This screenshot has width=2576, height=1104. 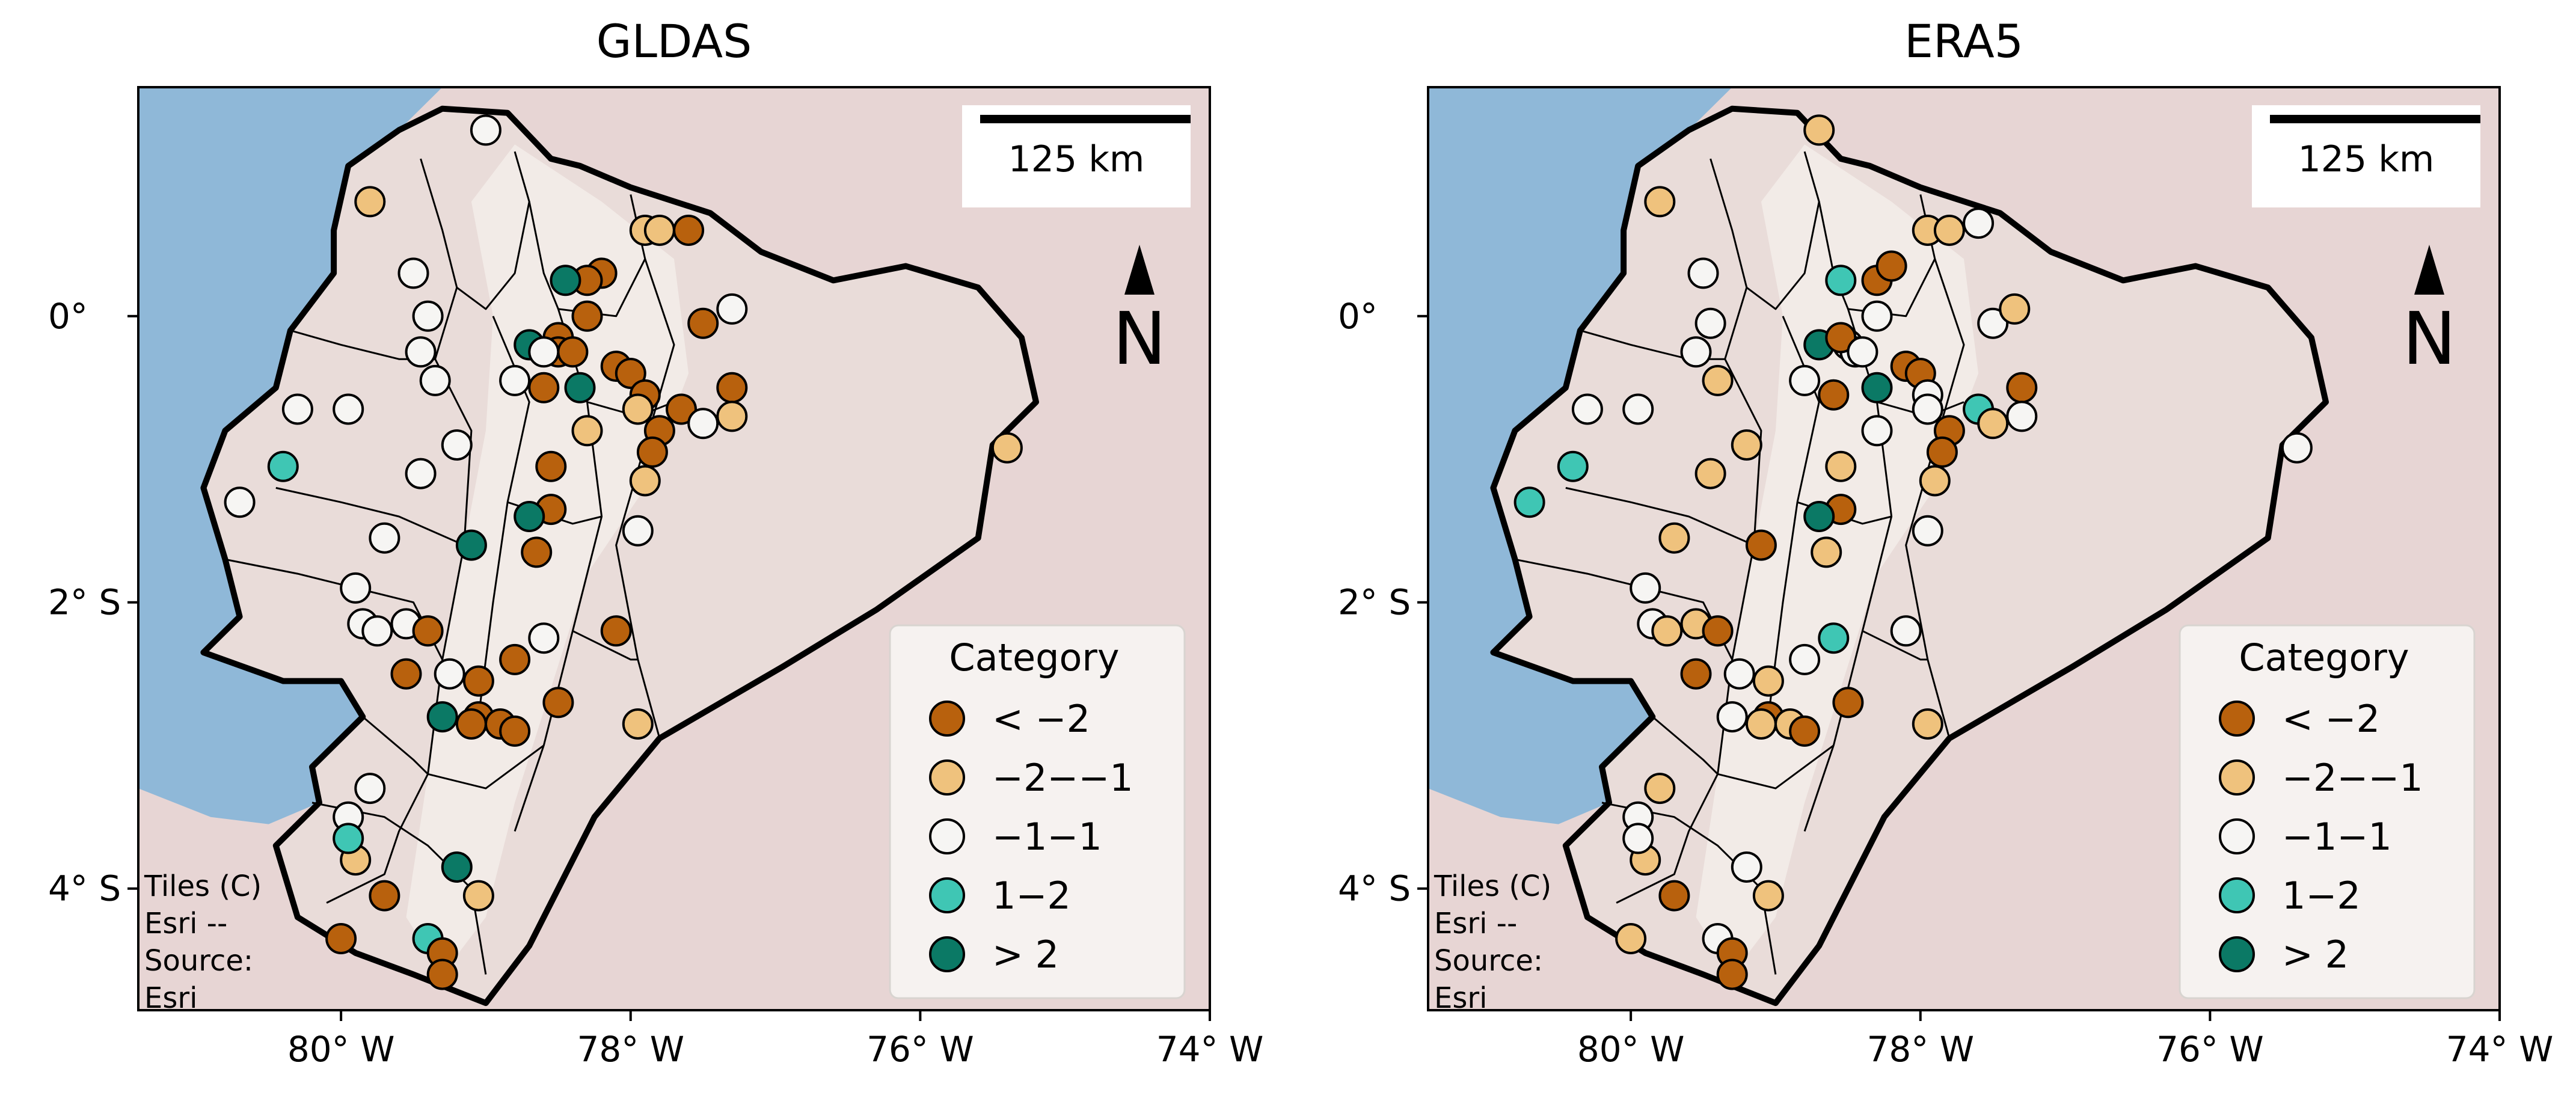 What do you see at coordinates (1085, 119) in the screenshot?
I see `scale-bar-line` at bounding box center [1085, 119].